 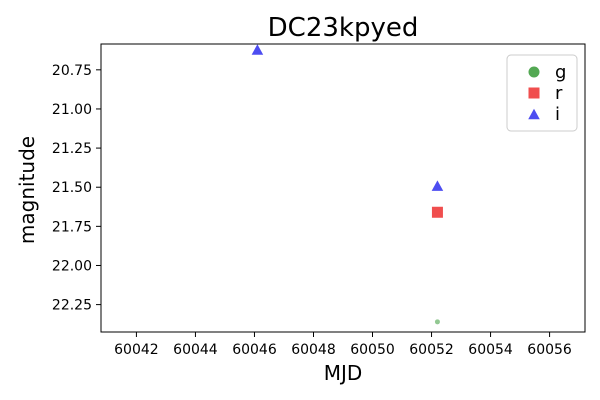 What do you see at coordinates (431, 350) in the screenshot?
I see `x-tick-label: 60052` at bounding box center [431, 350].